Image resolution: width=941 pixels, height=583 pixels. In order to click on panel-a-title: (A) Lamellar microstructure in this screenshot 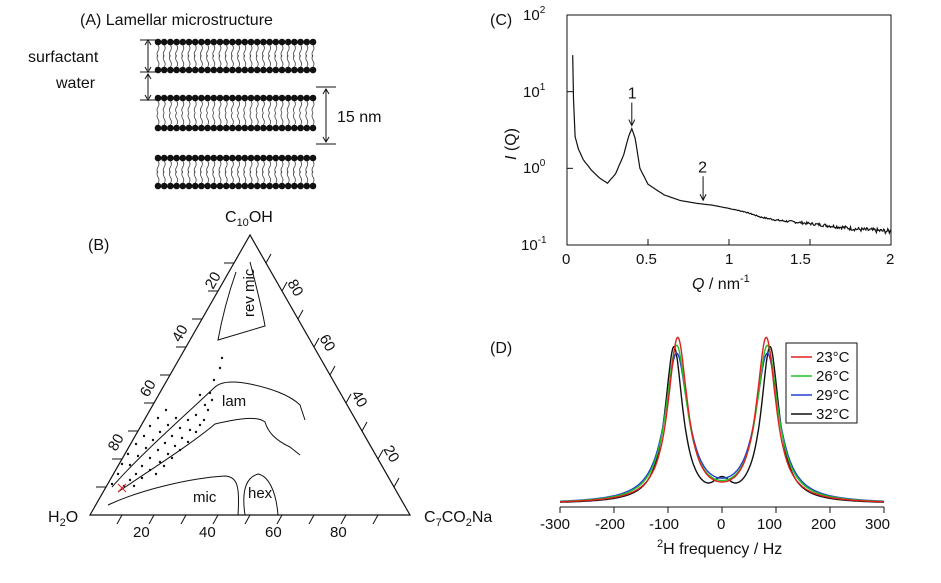, I will do `click(176, 20)`.